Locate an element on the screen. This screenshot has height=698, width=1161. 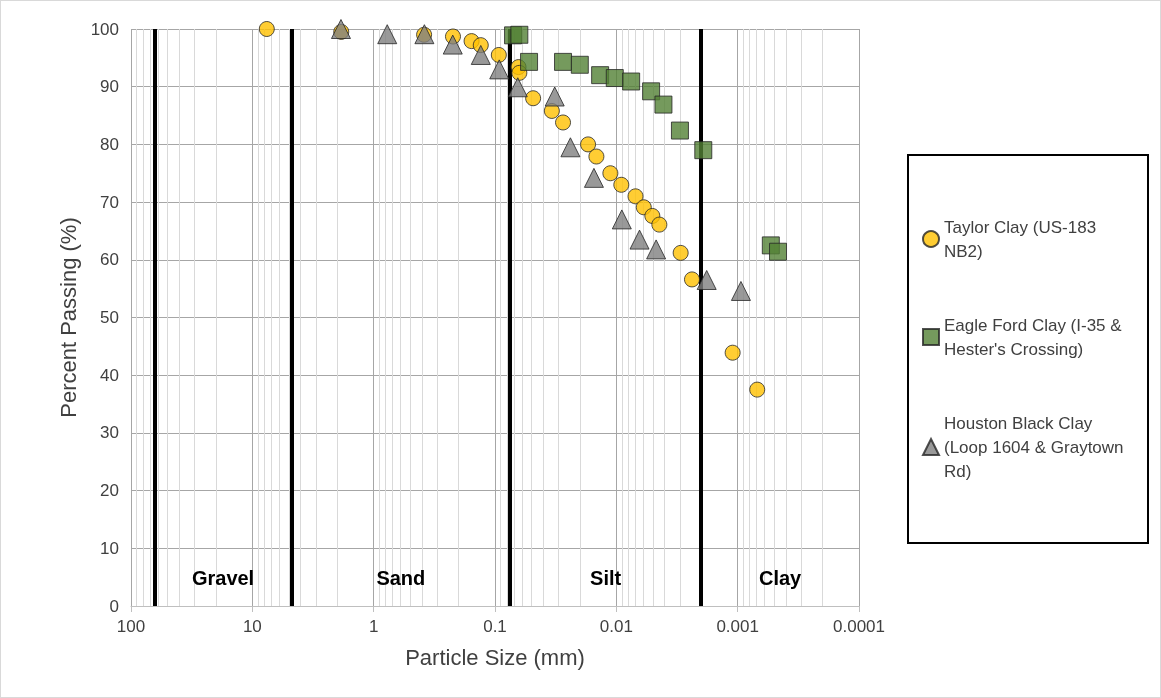
x-tick-label: 10 is located at coordinates (252, 626).